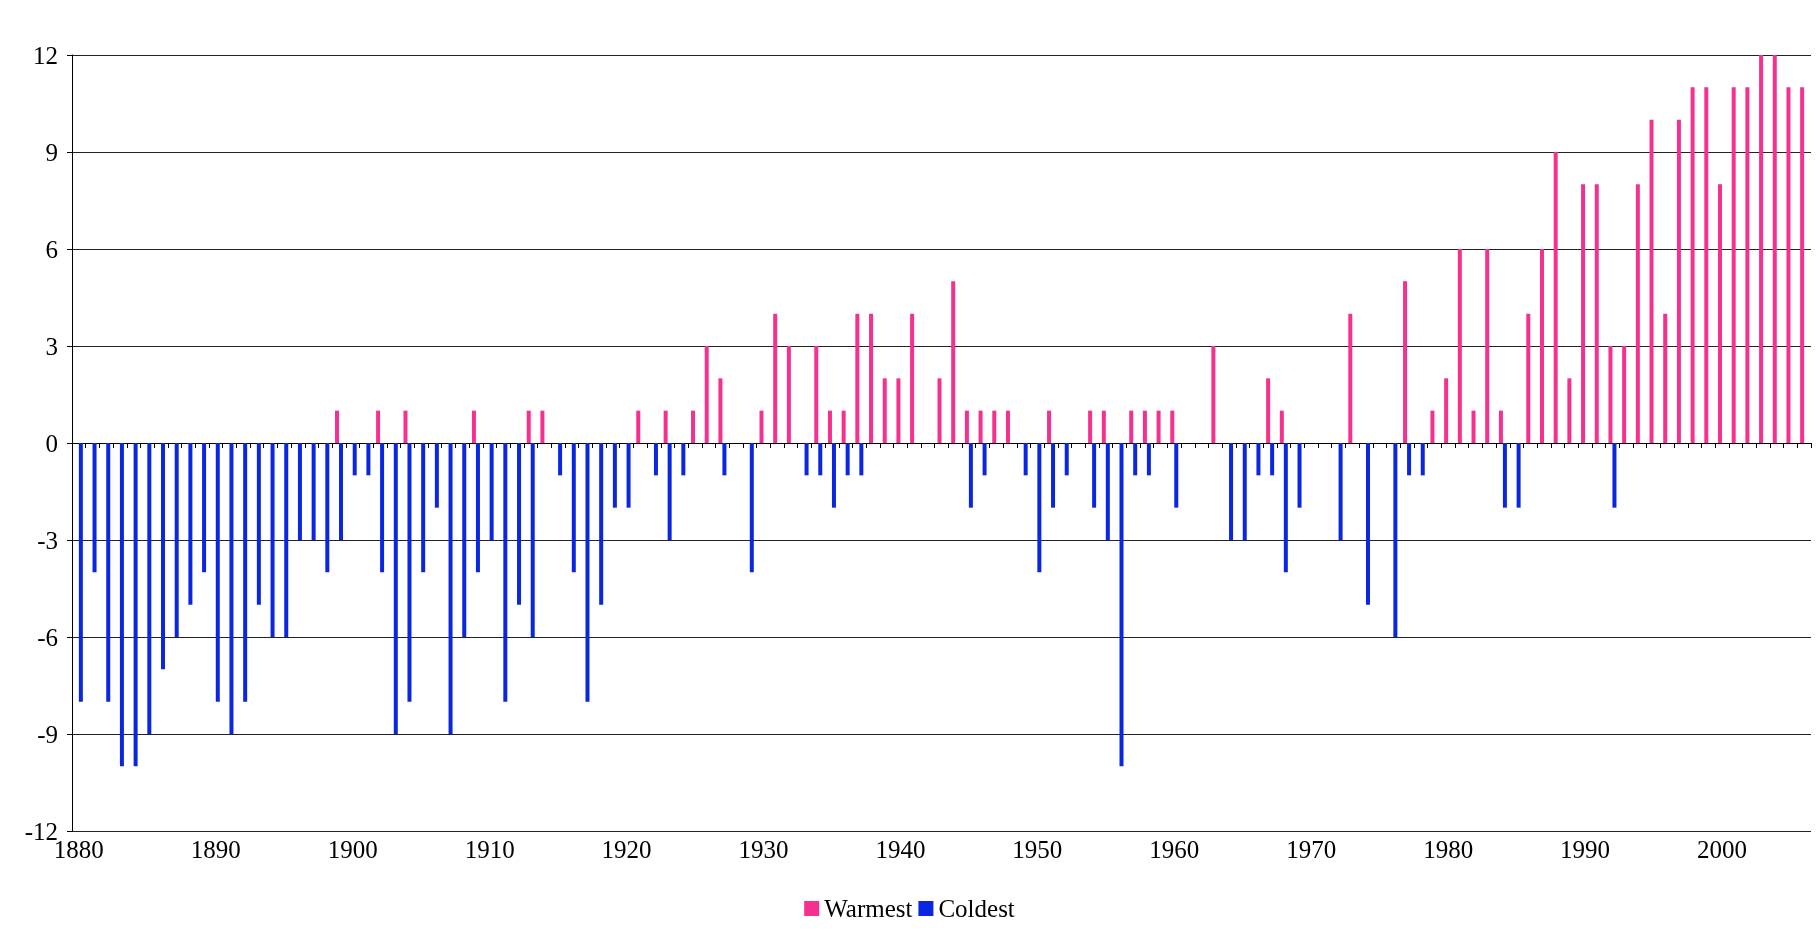 Image resolution: width=1819 pixels, height=934 pixels. Describe the element at coordinates (51, 152) in the screenshot. I see `y-tick-label: 9` at that location.